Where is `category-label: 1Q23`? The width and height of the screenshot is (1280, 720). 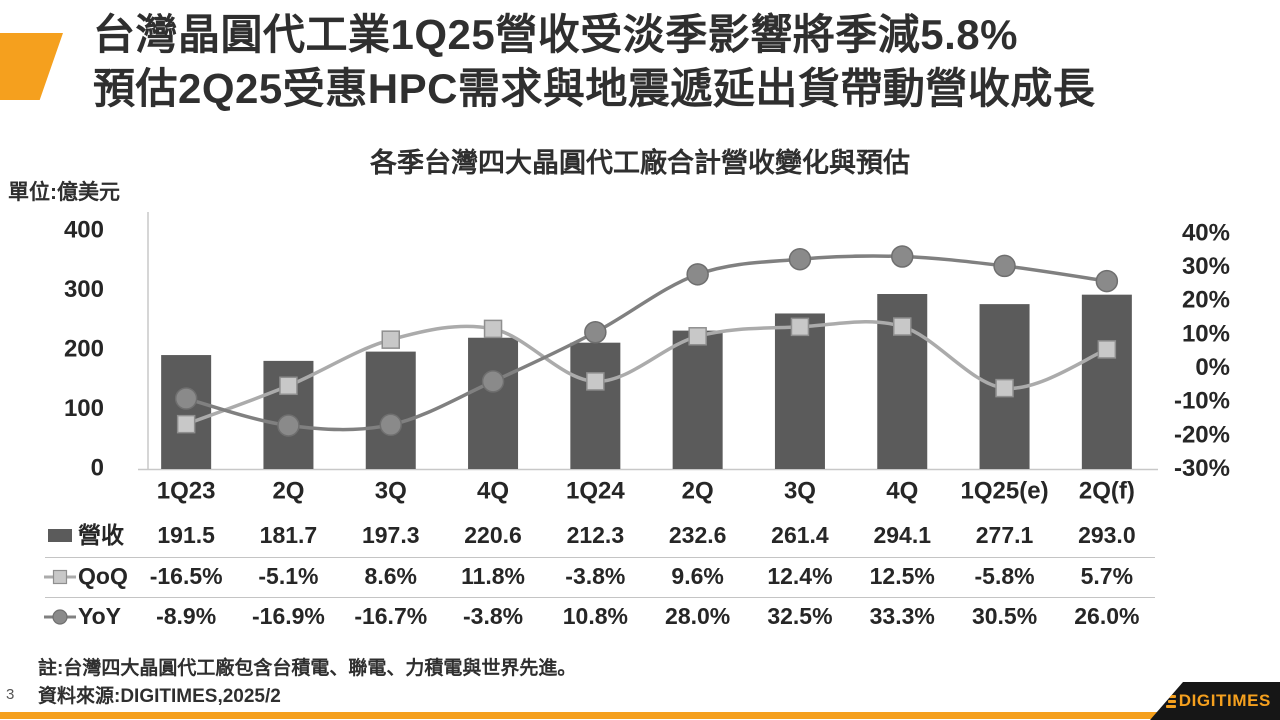
category-label: 1Q23 is located at coordinates (186, 490).